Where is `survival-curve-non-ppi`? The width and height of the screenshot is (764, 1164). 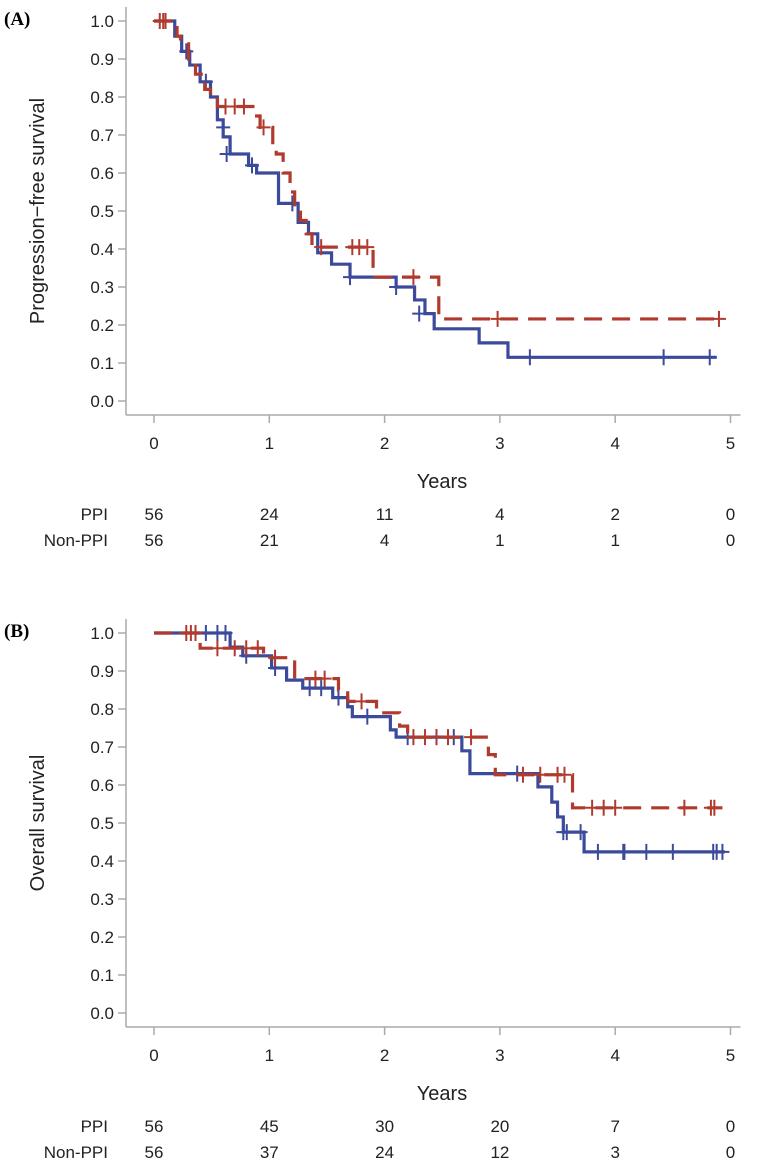 survival-curve-non-ppi is located at coordinates (439, 742).